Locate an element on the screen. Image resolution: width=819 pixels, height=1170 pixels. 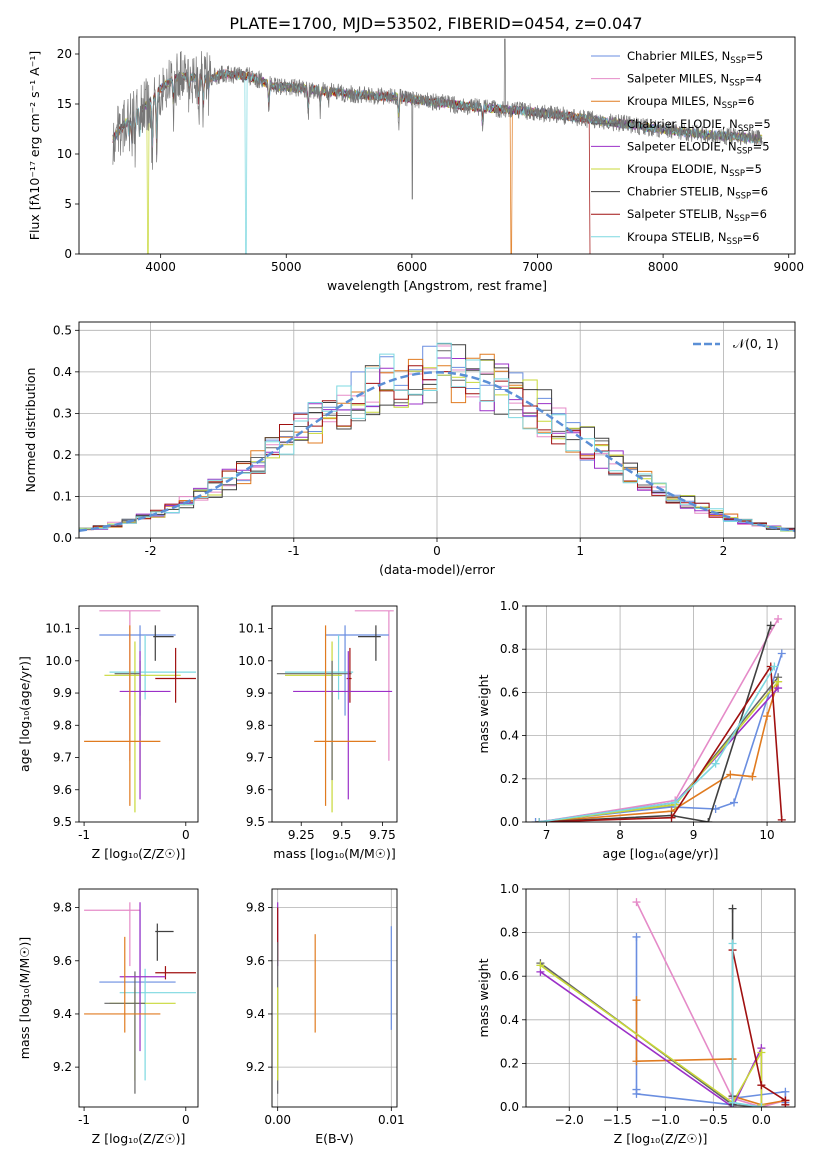
gaussian-curve is located at coordinates (437, 451).